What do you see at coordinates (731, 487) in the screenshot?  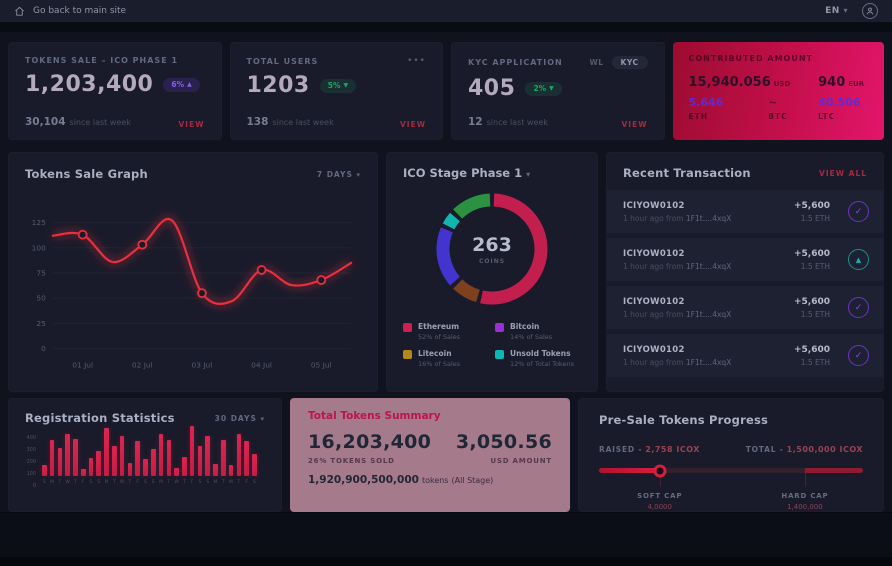 I see `progress-slider: SOFT CAP 4,0000 HARD CAP 1,400,000` at bounding box center [731, 487].